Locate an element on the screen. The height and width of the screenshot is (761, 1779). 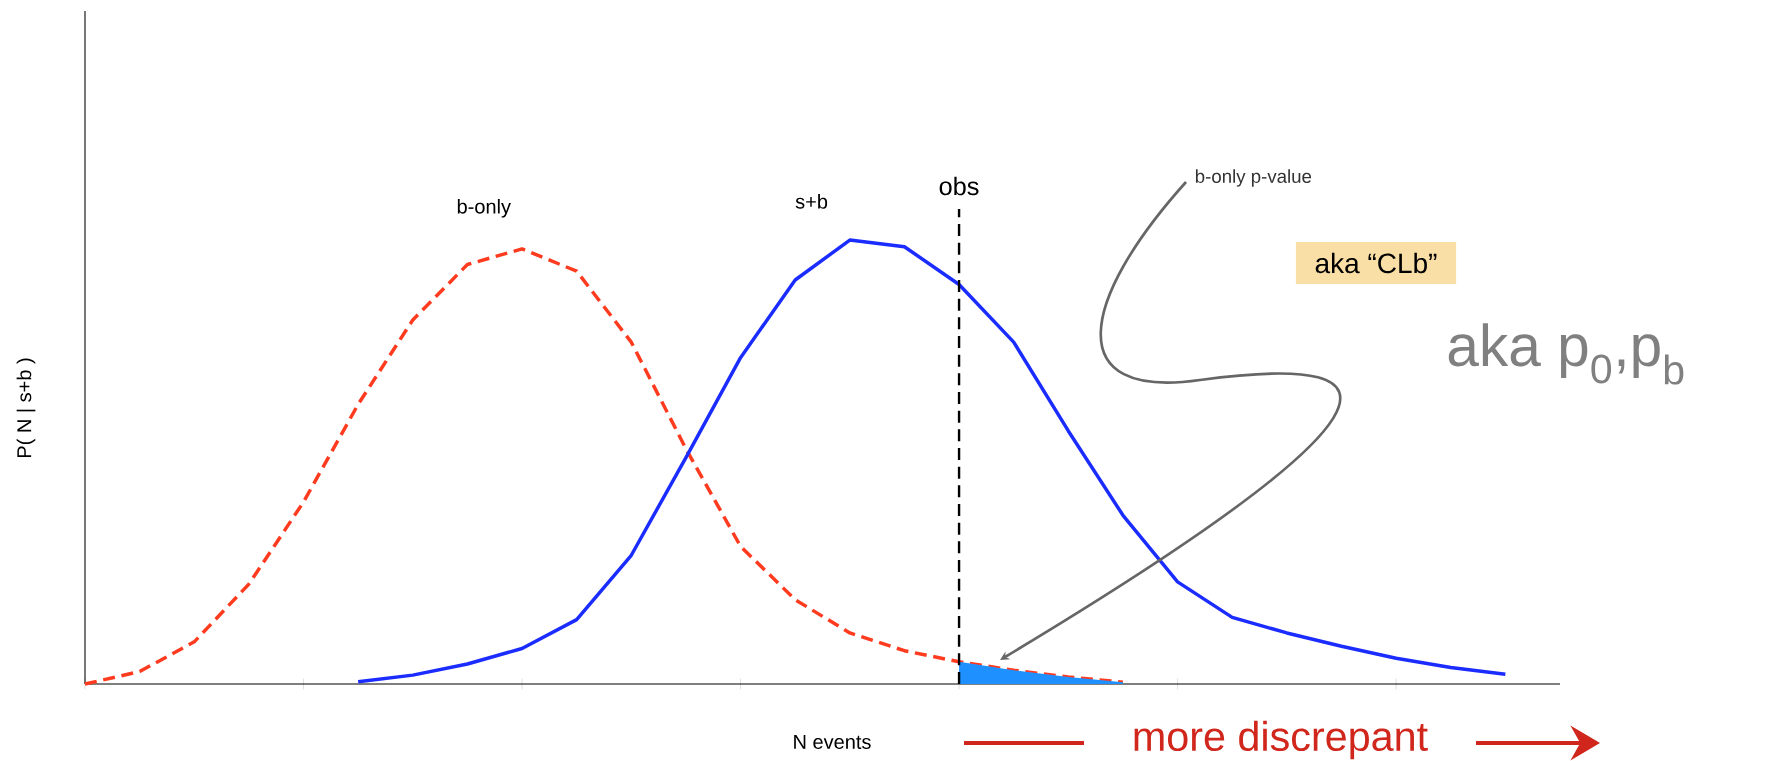
text: obs is located at coordinates (959, 186).